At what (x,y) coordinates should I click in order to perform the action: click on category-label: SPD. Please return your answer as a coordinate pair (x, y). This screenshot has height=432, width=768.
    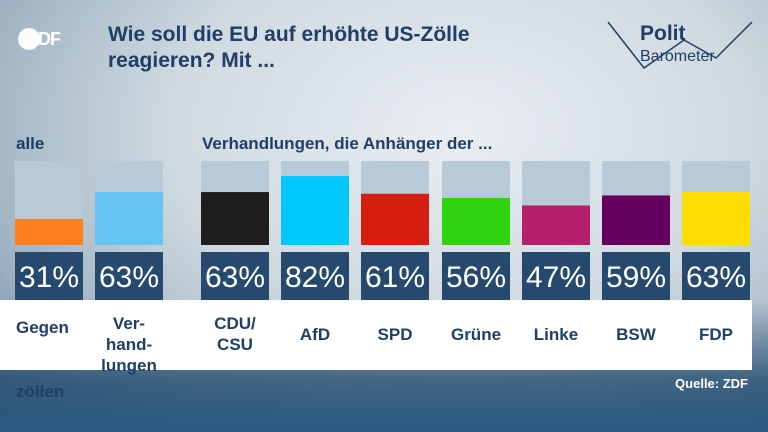
    Looking at the image, I should click on (395, 334).